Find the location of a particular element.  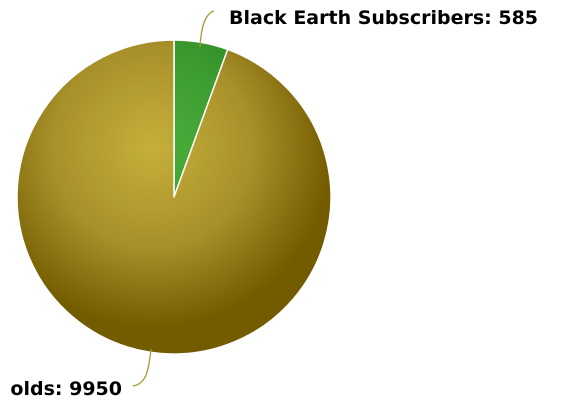

slice-label-olds: olds: 9950 is located at coordinates (66, 389).